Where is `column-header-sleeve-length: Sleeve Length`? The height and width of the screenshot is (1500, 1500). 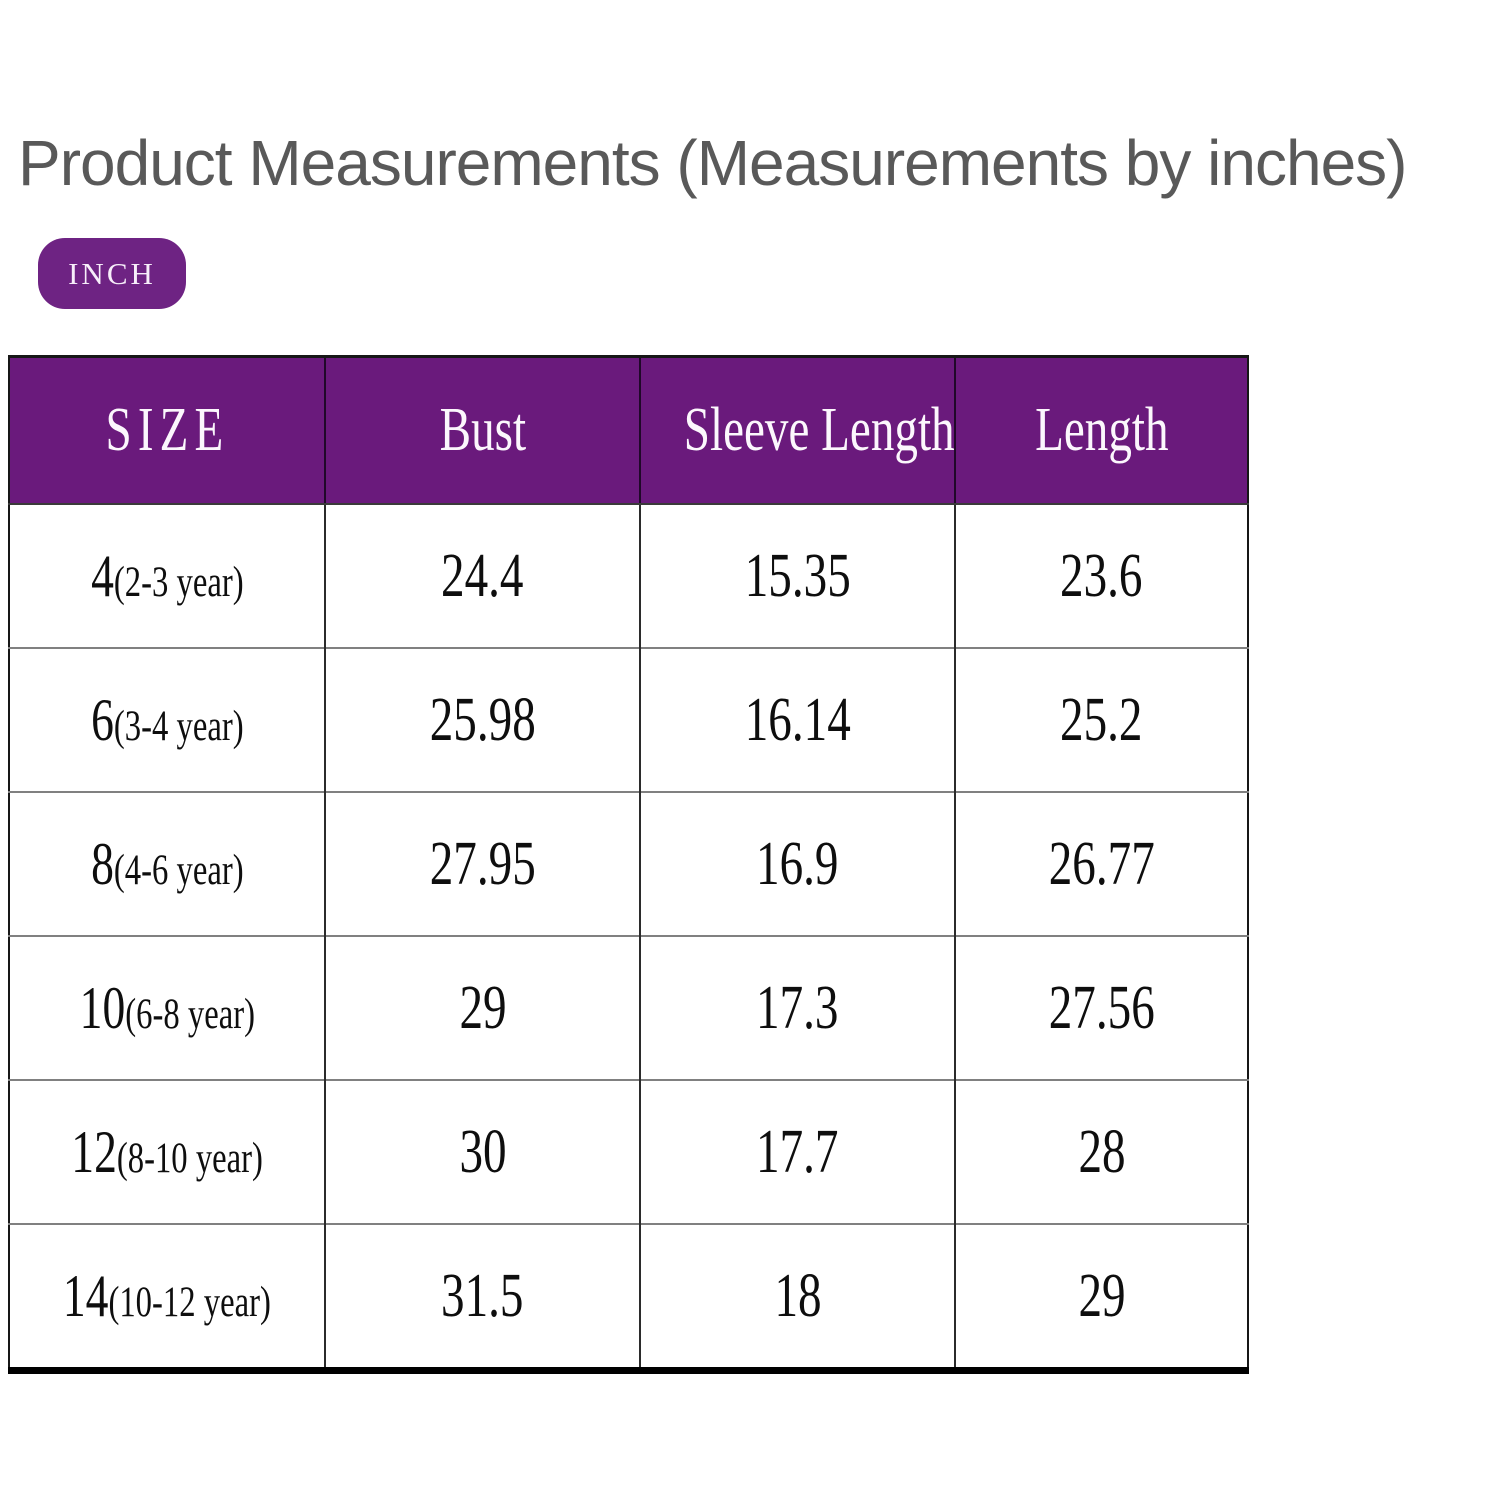
column-header-sleeve-length: Sleeve Length is located at coordinates (798, 430).